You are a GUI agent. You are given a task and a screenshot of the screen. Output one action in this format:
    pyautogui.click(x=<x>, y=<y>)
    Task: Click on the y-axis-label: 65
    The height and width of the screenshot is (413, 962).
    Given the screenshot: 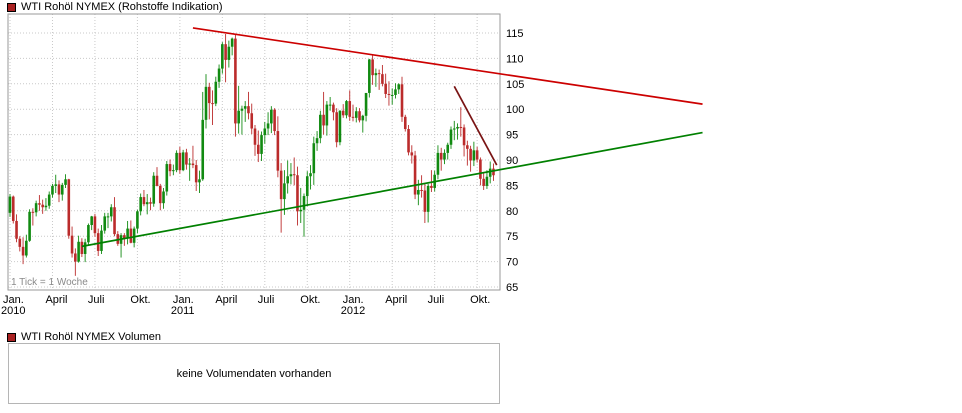 What is the action you would take?
    pyautogui.click(x=512, y=288)
    